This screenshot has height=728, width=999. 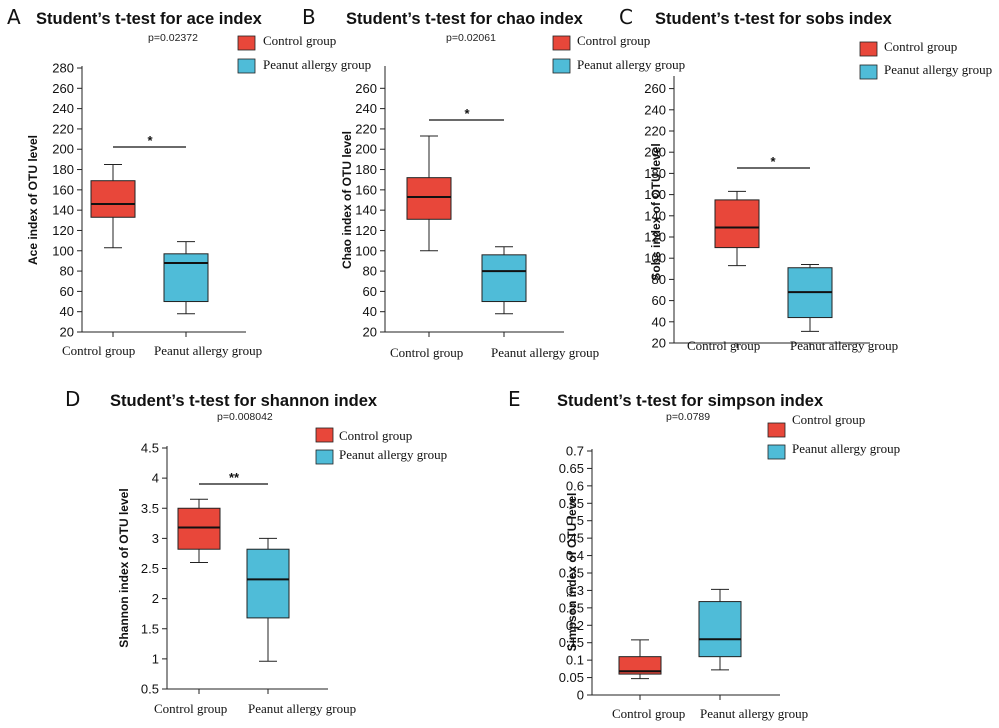 What do you see at coordinates (575, 520) in the screenshot?
I see `y-tick-label: 0.5` at bounding box center [575, 520].